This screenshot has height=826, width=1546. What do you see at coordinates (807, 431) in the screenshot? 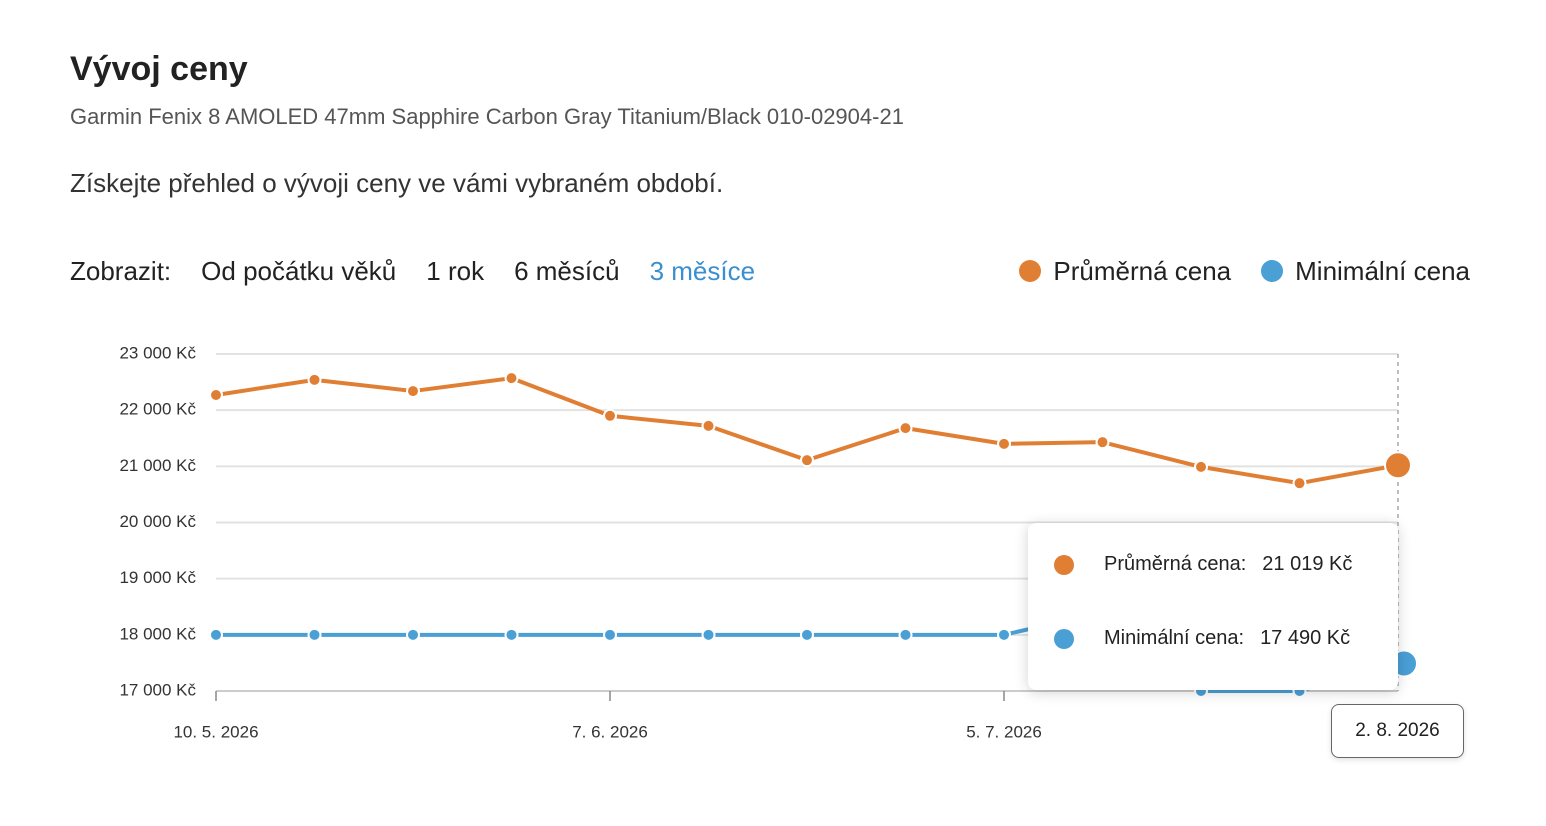
I see `series-line` at bounding box center [807, 431].